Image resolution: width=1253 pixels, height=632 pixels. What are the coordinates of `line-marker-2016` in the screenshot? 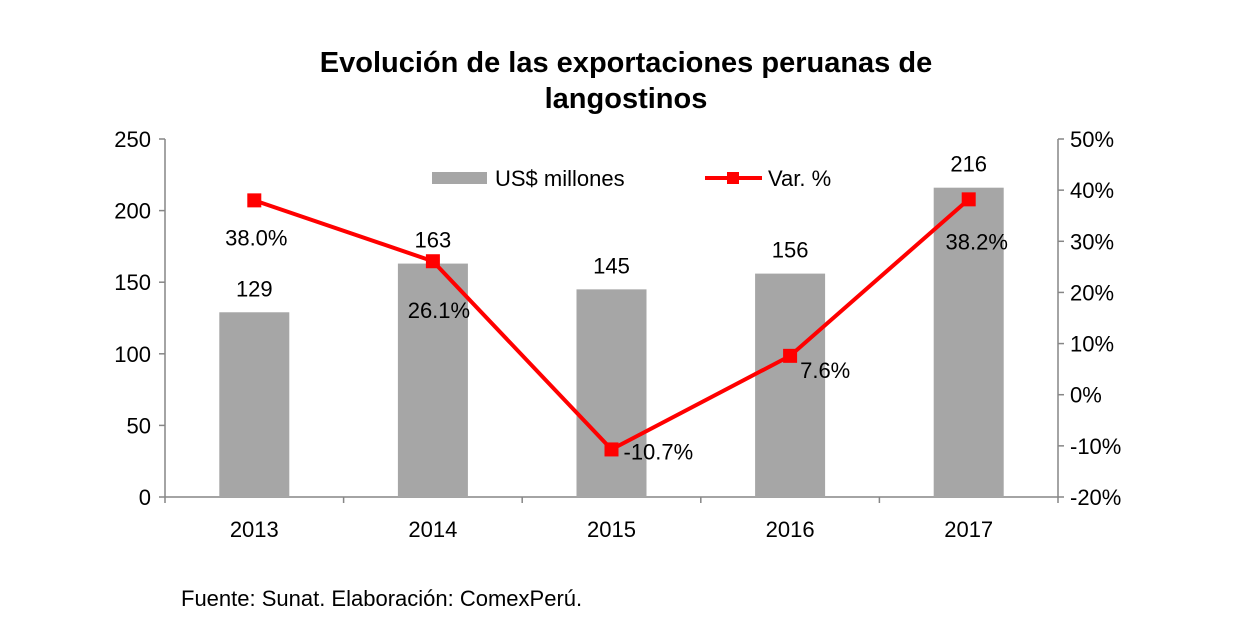 It's located at (790, 355).